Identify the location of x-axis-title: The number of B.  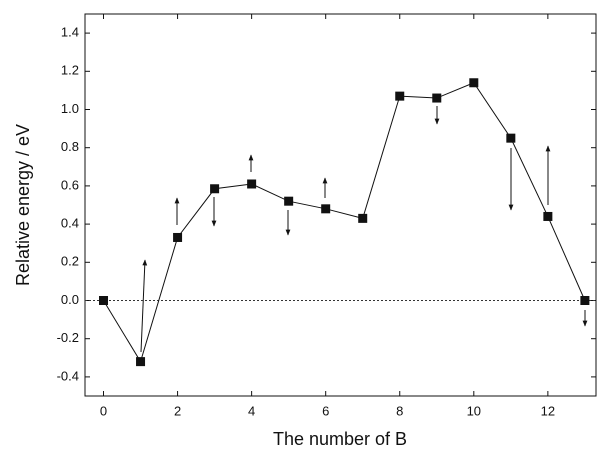
(340, 439).